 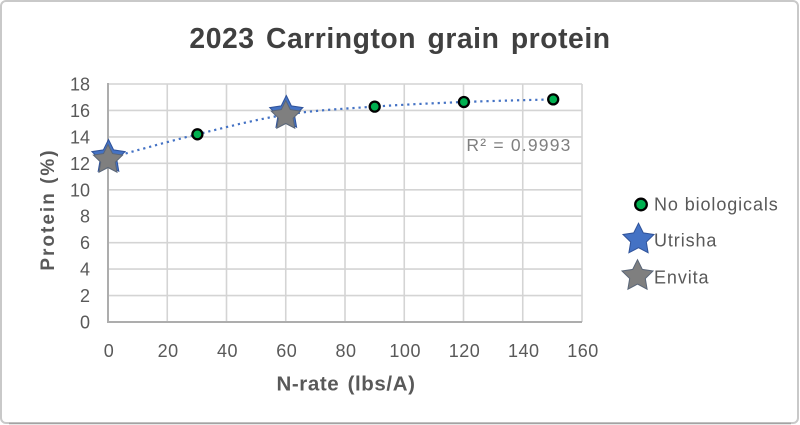 What do you see at coordinates (682, 278) in the screenshot?
I see `svg-text: Envita` at bounding box center [682, 278].